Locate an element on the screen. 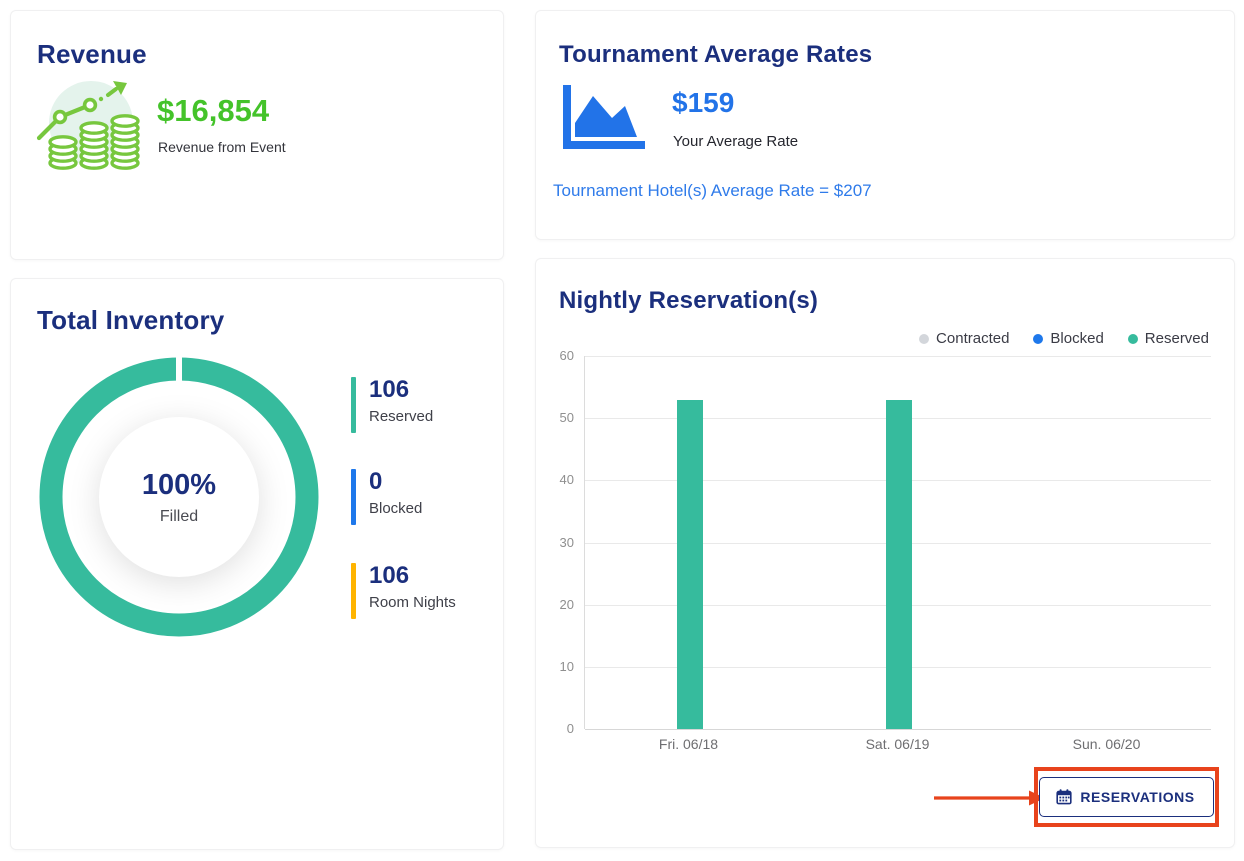 The image size is (1244, 861). tournament-hotels-average-rate-link: Tournament Hotel(s) Average Rate = $207 is located at coordinates (712, 190).